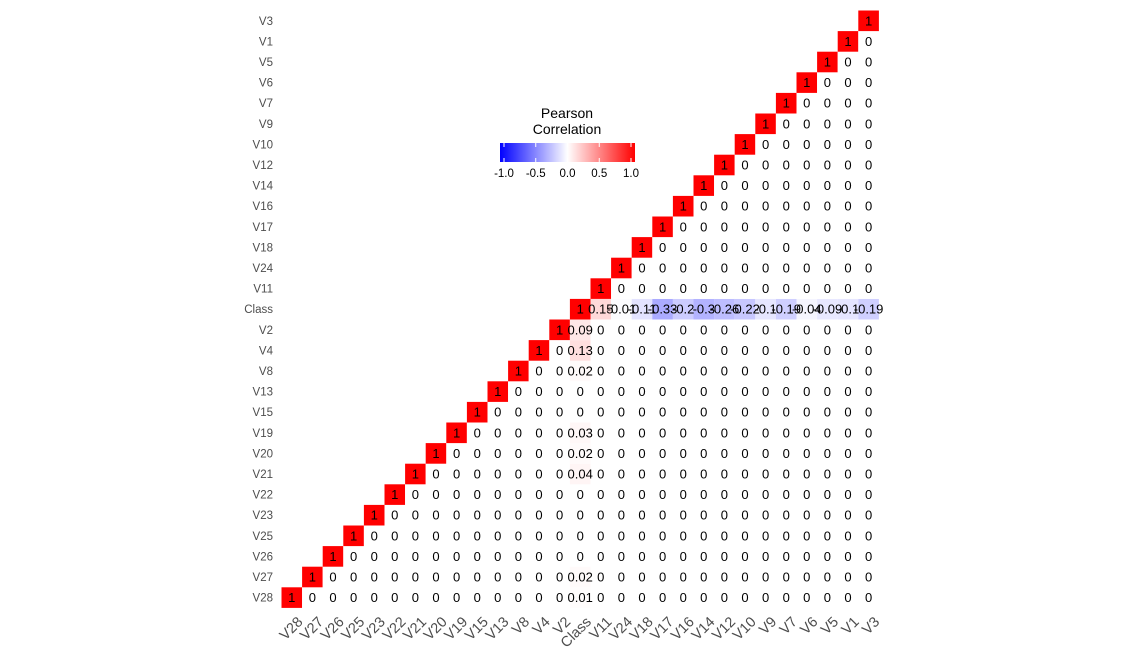 Image resolution: width=1126 pixels, height=664 pixels. What do you see at coordinates (765, 494) in the screenshot?
I see `cell-value-V9-V22: 0` at bounding box center [765, 494].